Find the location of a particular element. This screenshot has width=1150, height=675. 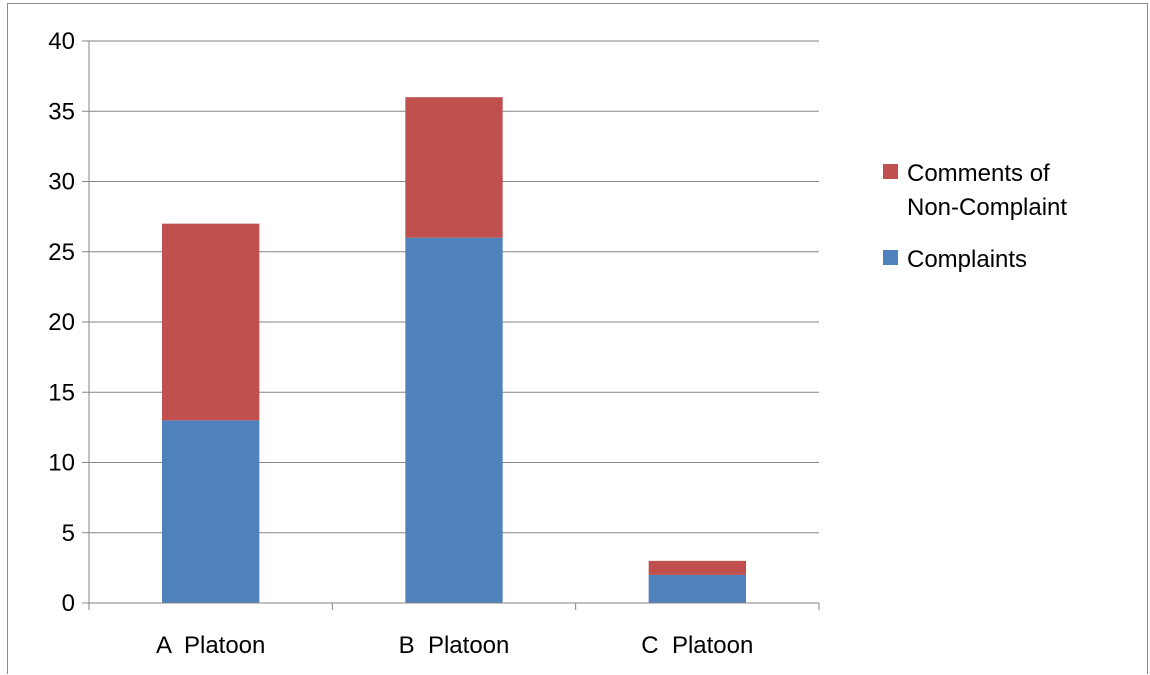

y-tick-label: 35 is located at coordinates (61, 111).